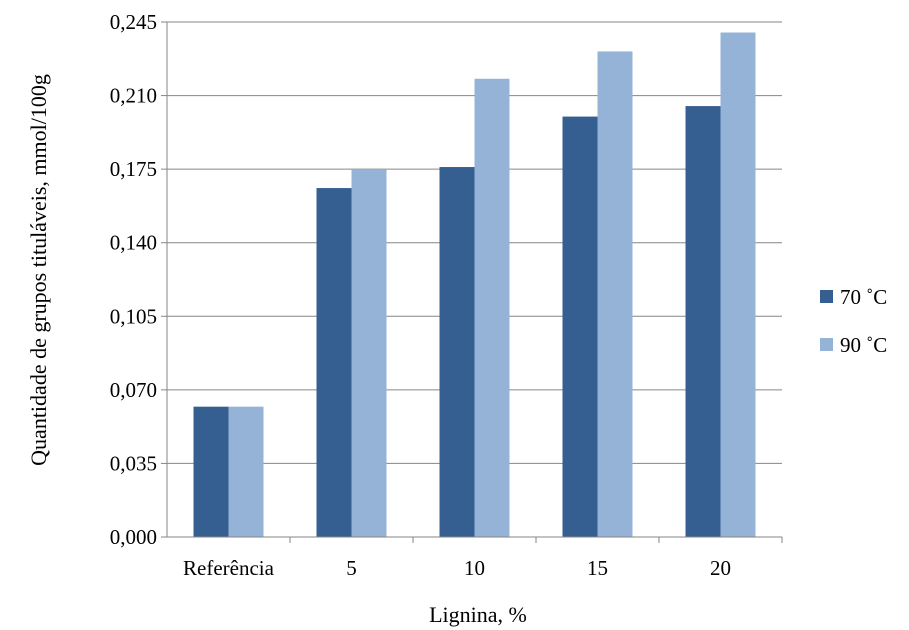  Describe the element at coordinates (133, 463) in the screenshot. I see `y-tick-label: 0,035` at that location.